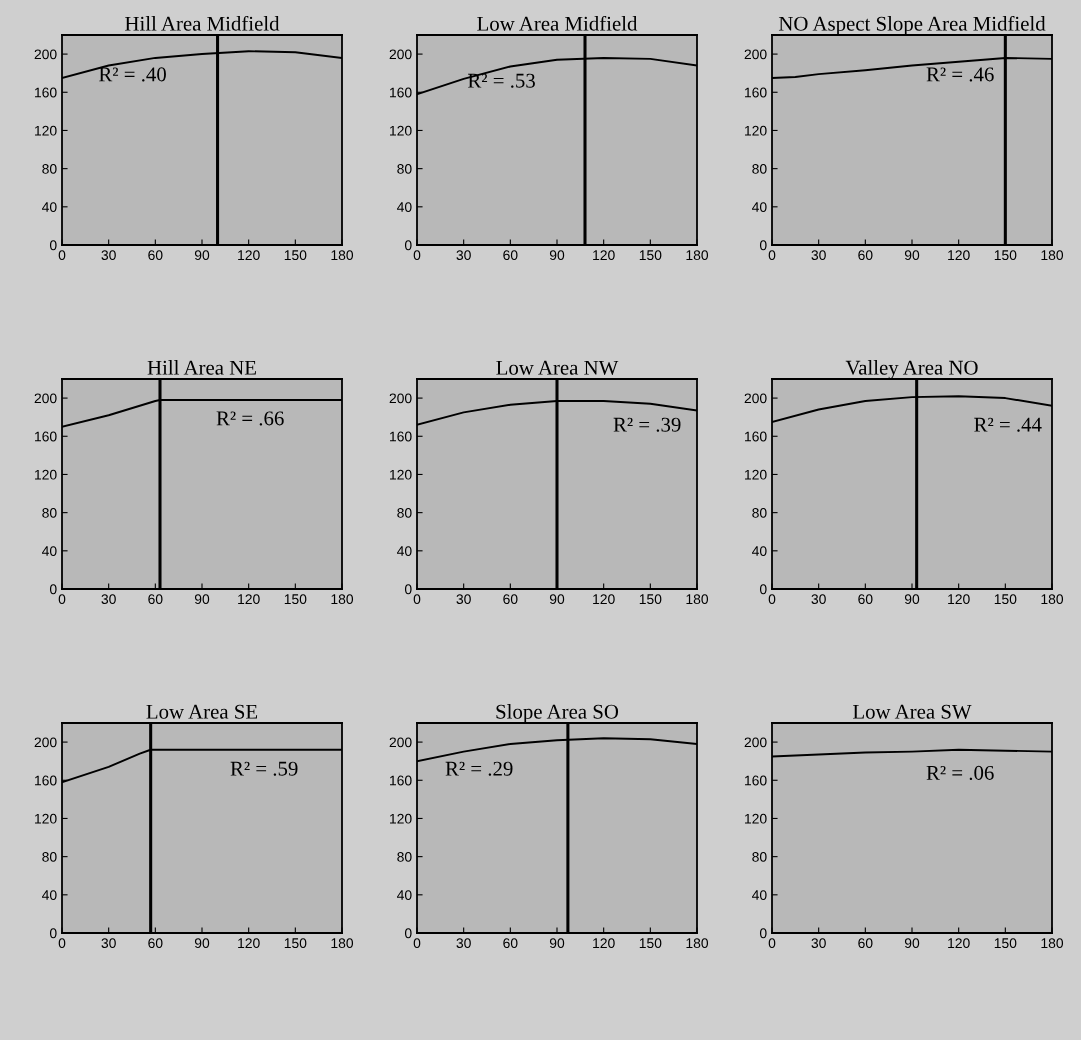 The width and height of the screenshot is (1081, 1040). Describe the element at coordinates (1008, 424) in the screenshot. I see `annotation: R² = .44` at that location.